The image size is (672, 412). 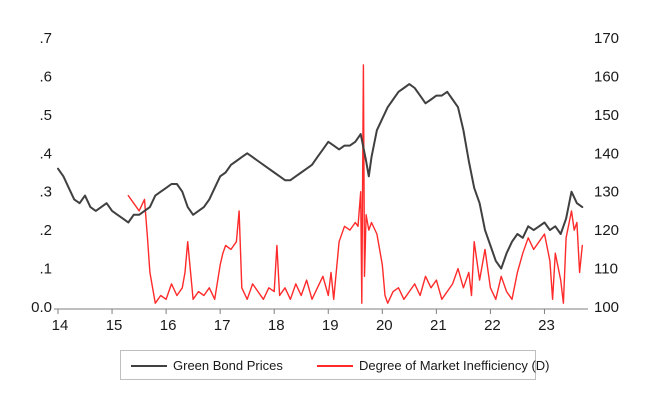 I want to click on y-right-tick-label: 110, so click(x=606, y=269).